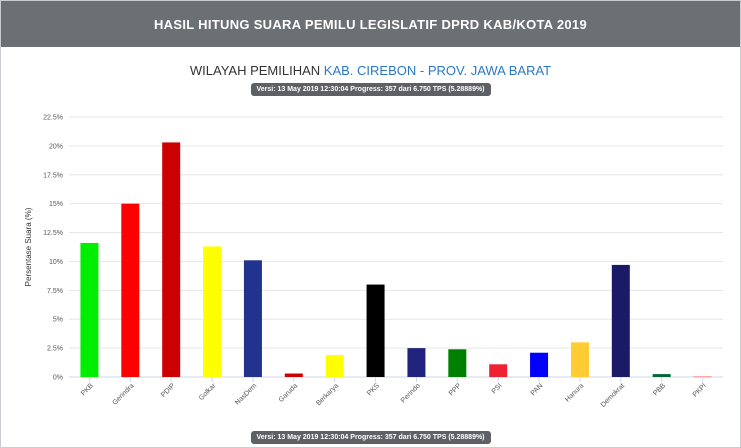 The height and width of the screenshot is (448, 741). What do you see at coordinates (124, 394) in the screenshot?
I see `x-tick-label: Gerindra` at bounding box center [124, 394].